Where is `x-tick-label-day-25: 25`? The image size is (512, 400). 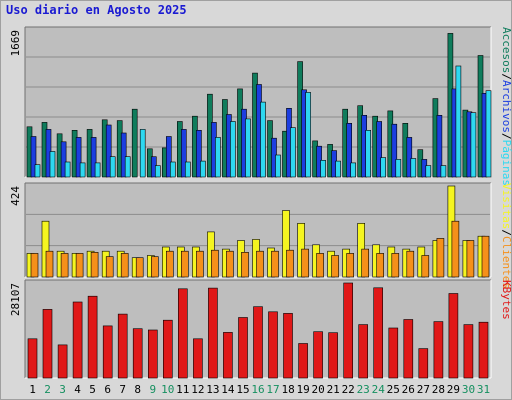 x-tick-label-day-25: 25 is located at coordinates (393, 389).